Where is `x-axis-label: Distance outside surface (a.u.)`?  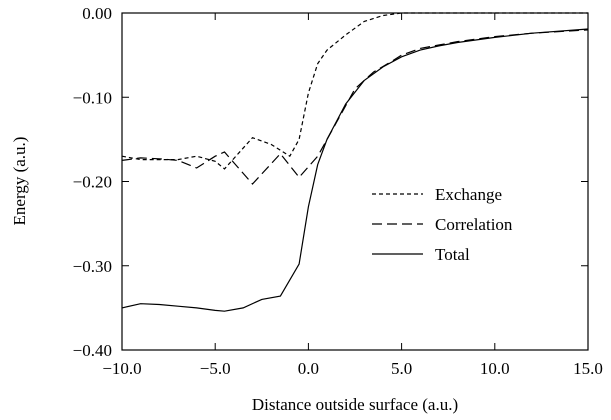
x-axis-label: Distance outside surface (a.u.) is located at coordinates (355, 404).